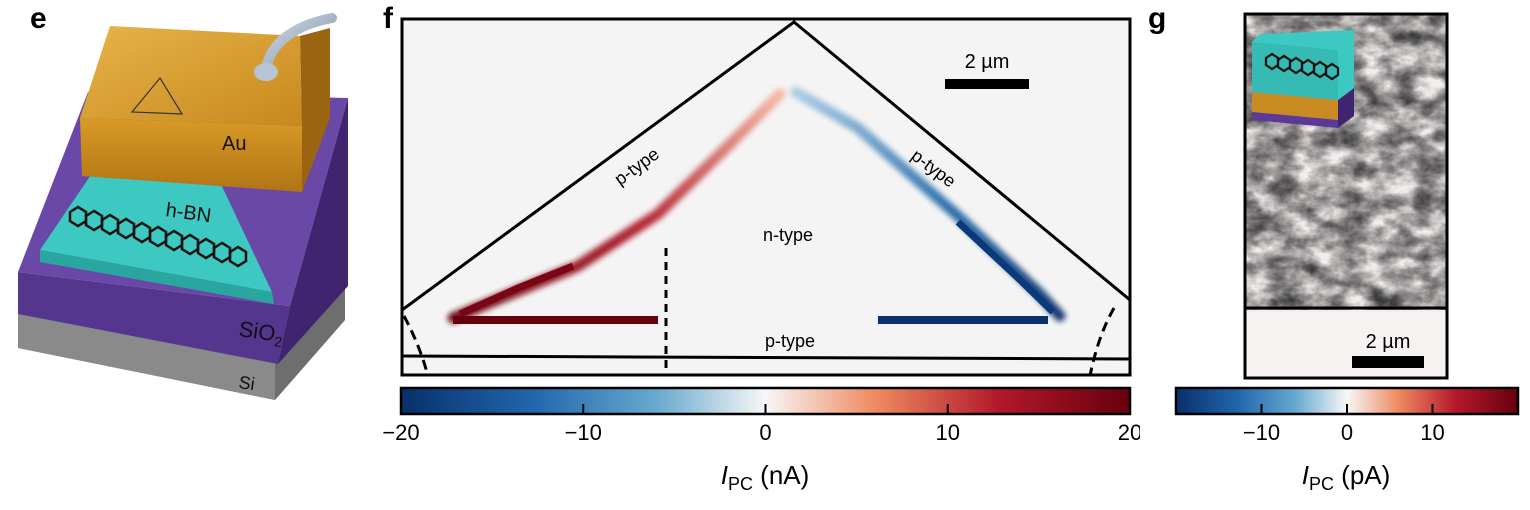 The height and width of the screenshot is (510, 1530). What do you see at coordinates (1129, 432) in the screenshot?
I see `colorbar-f-tick-label: 20` at bounding box center [1129, 432].